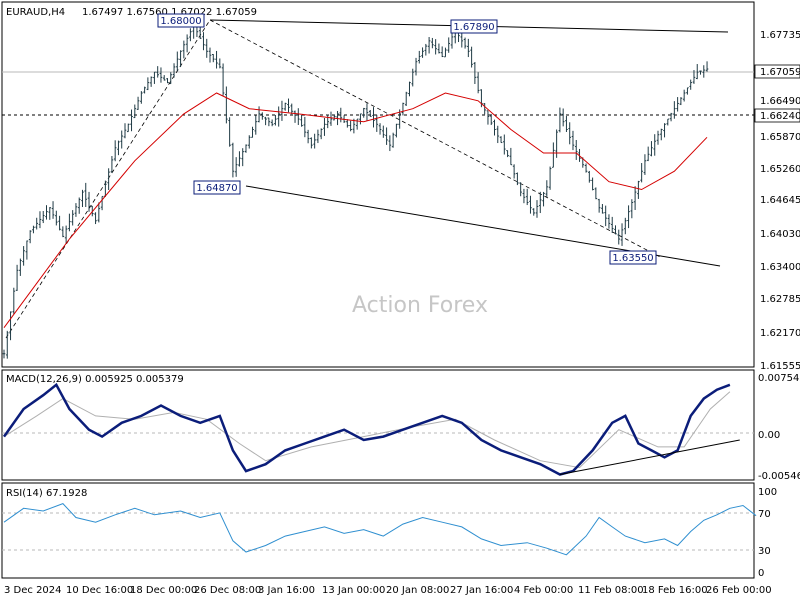  What do you see at coordinates (217, 187) in the screenshot?
I see `annotation-low-164870: 1.64870` at bounding box center [217, 187].